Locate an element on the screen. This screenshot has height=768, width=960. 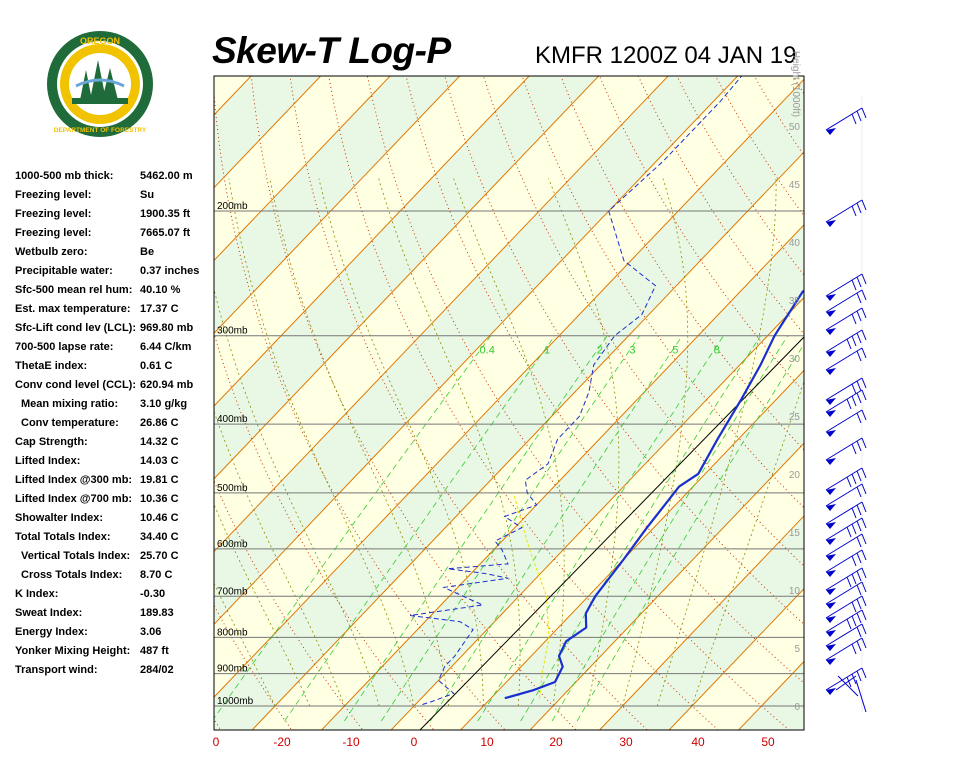
isobar-label: 200mb is located at coordinates (232, 206).